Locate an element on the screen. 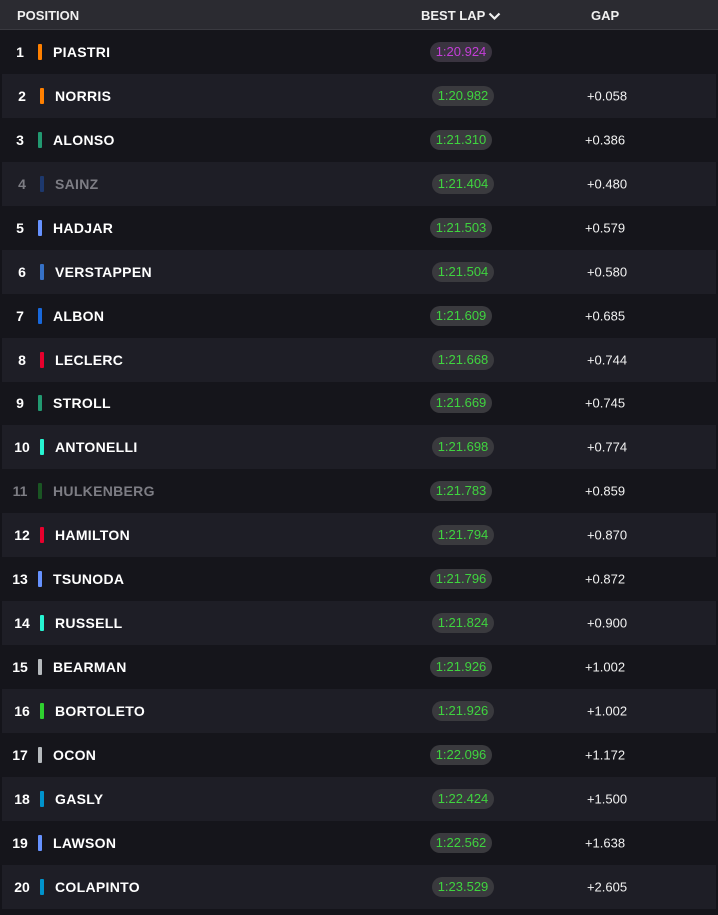  gap-value: +1.638 is located at coordinates (605, 843).